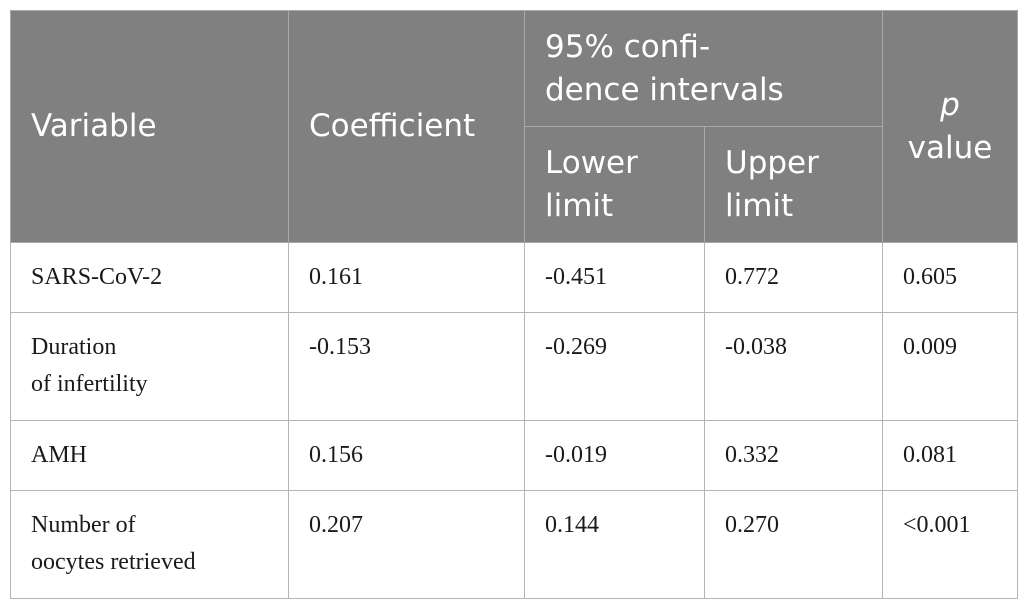 The width and height of the screenshot is (1025, 609). What do you see at coordinates (950, 544) in the screenshot?
I see `cell-p-value: <0.001` at bounding box center [950, 544].